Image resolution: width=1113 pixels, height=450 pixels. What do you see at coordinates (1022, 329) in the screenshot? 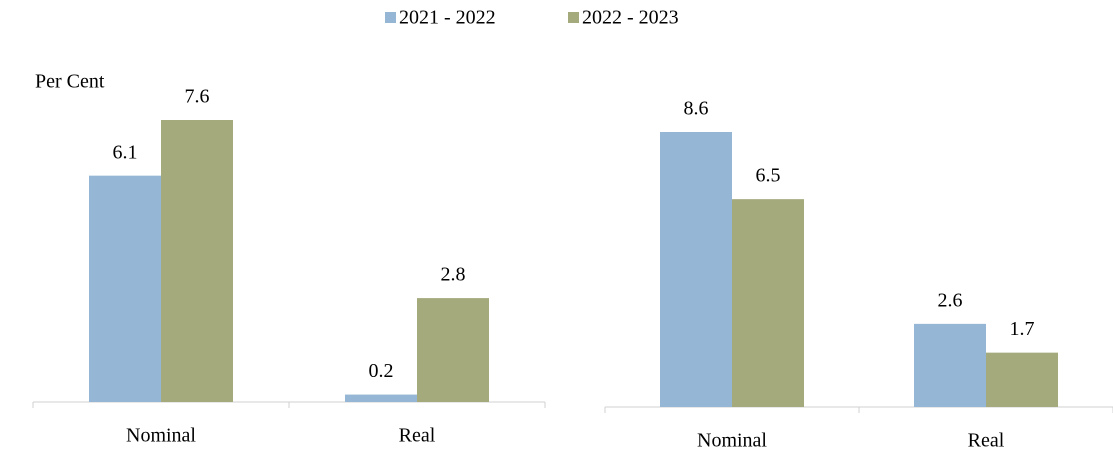
I see `data-label: 1.7` at bounding box center [1022, 329].